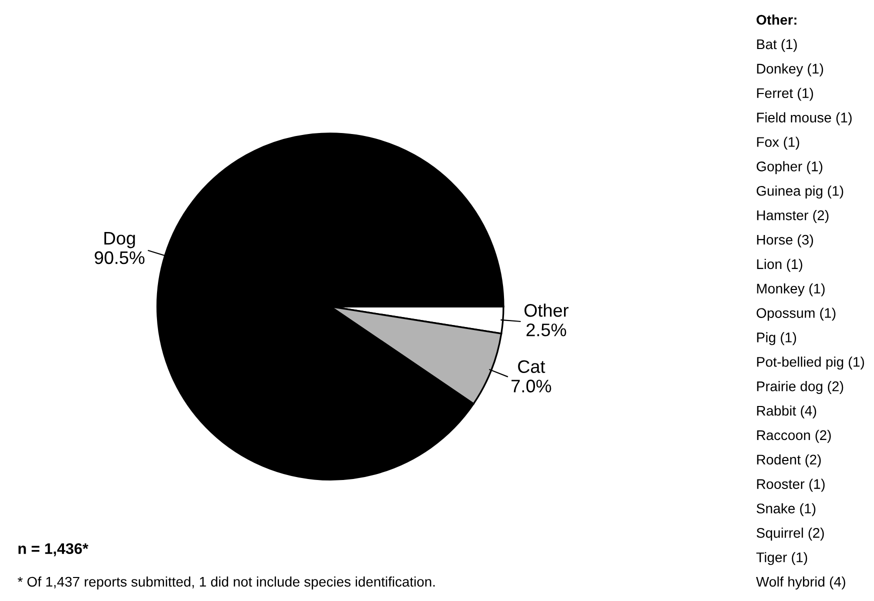 Image resolution: width=874 pixels, height=601 pixels. I want to click on text: Rabbit (4), so click(786, 411).